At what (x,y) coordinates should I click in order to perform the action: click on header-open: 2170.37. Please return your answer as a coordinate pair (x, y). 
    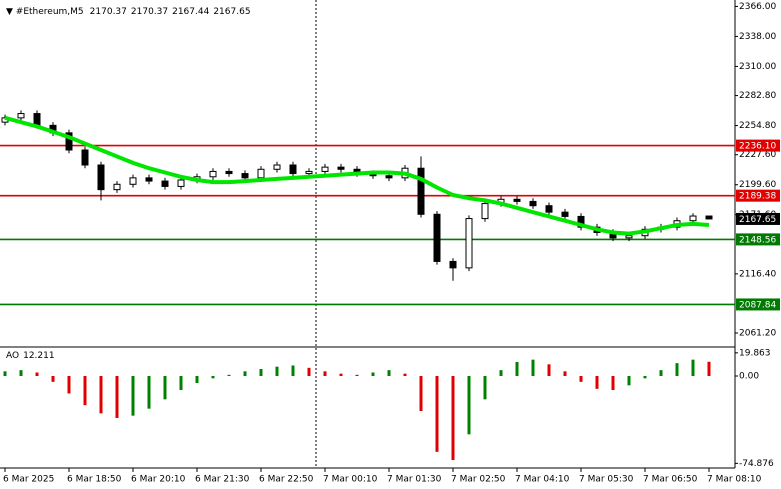
    Looking at the image, I should click on (108, 12).